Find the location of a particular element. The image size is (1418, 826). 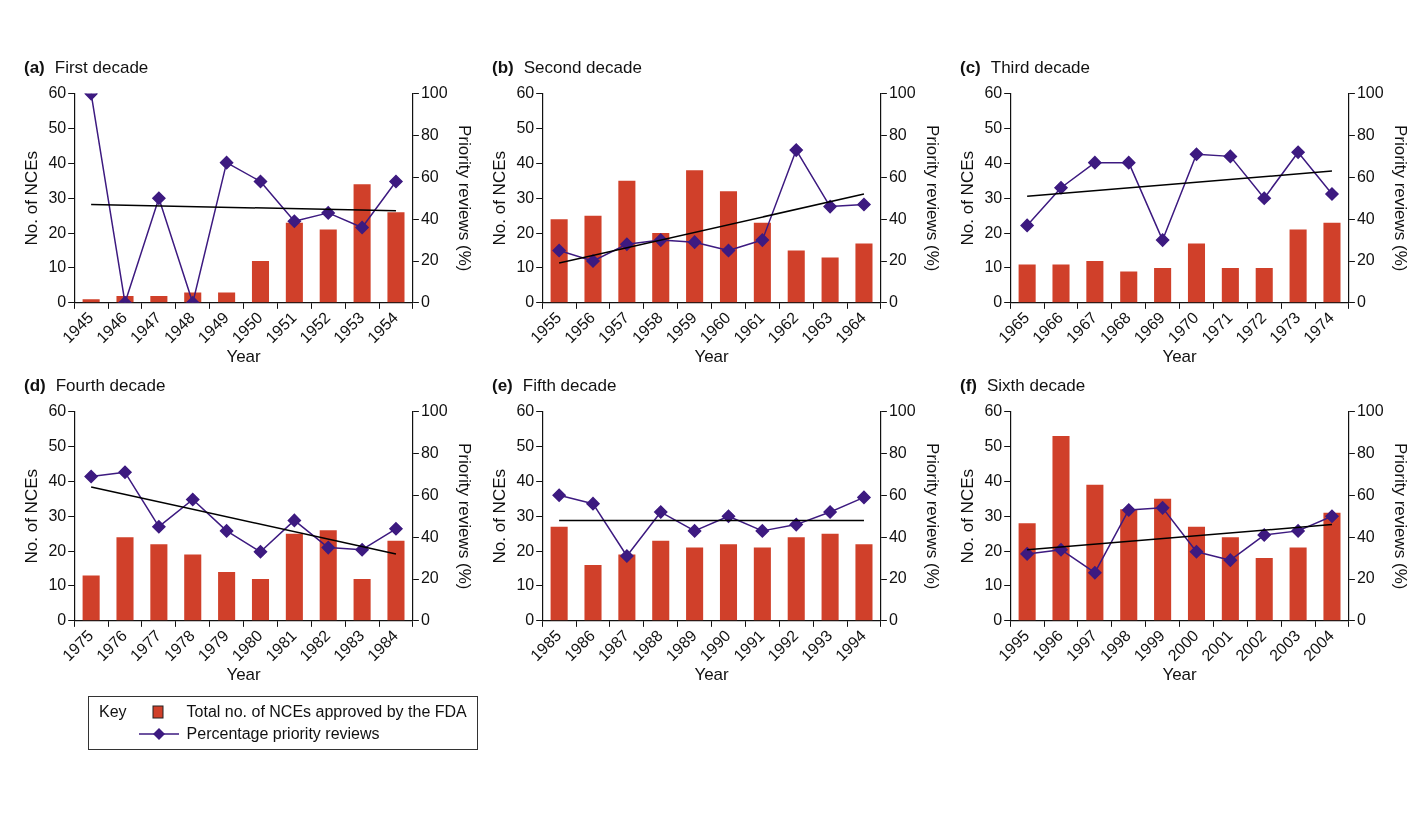

y2-tick-label: 40 is located at coordinates (429, 536).